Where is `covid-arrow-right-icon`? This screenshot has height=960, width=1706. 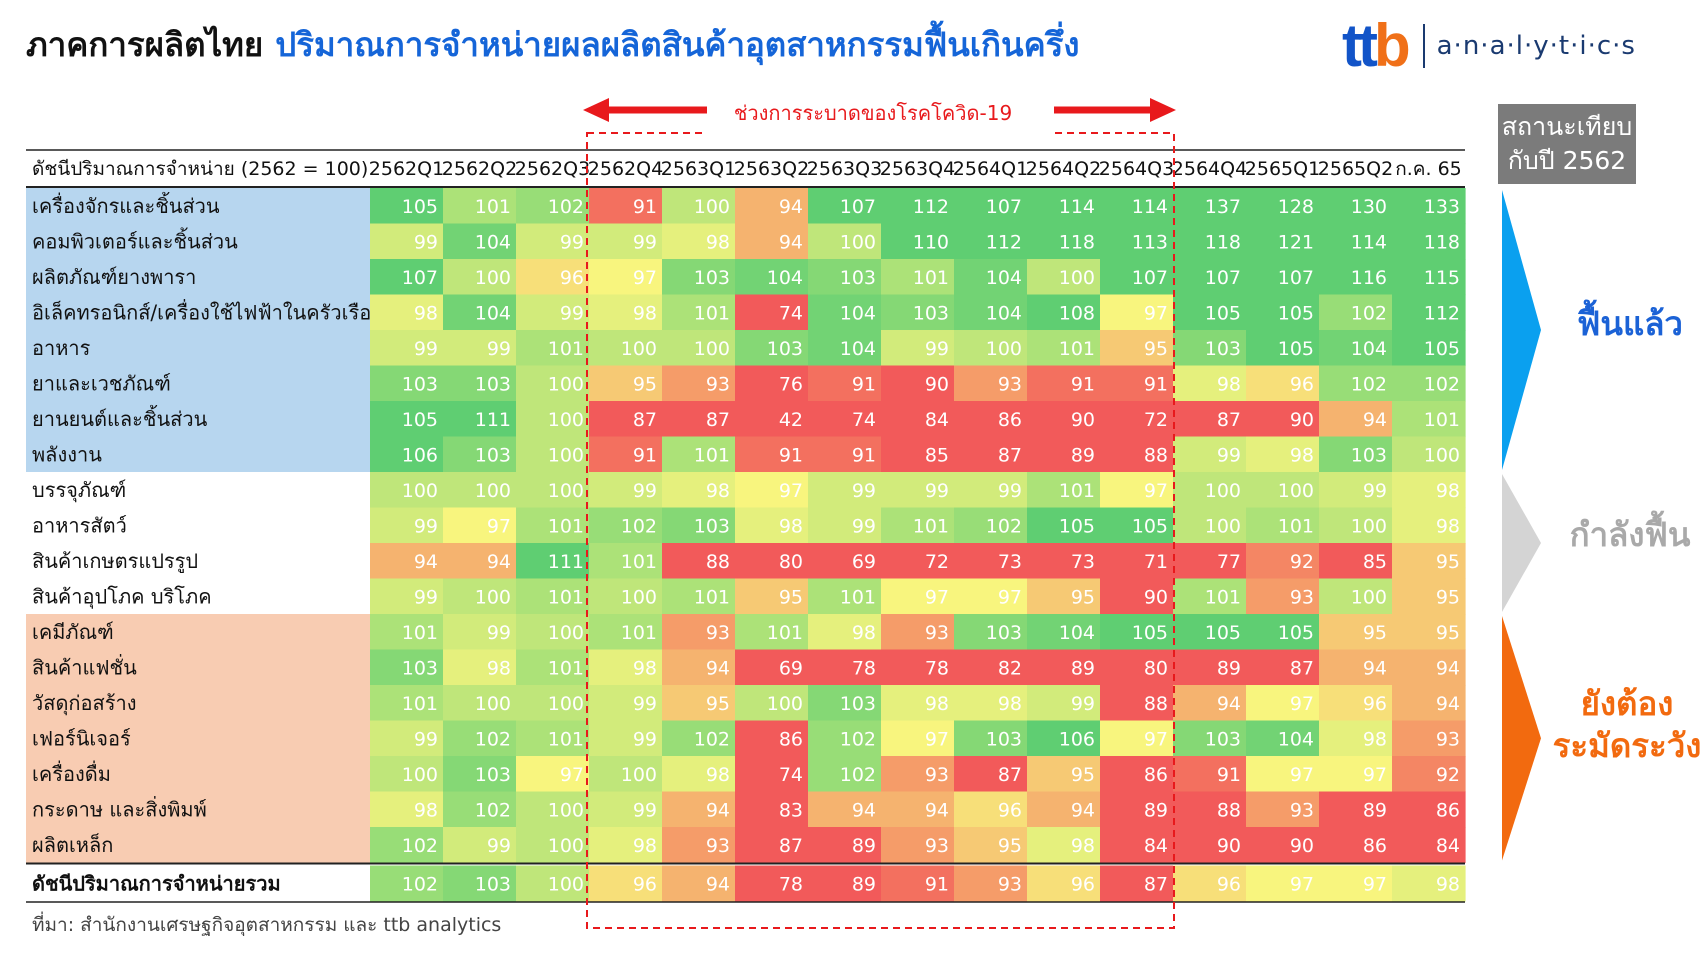 covid-arrow-right-icon is located at coordinates (1163, 110).